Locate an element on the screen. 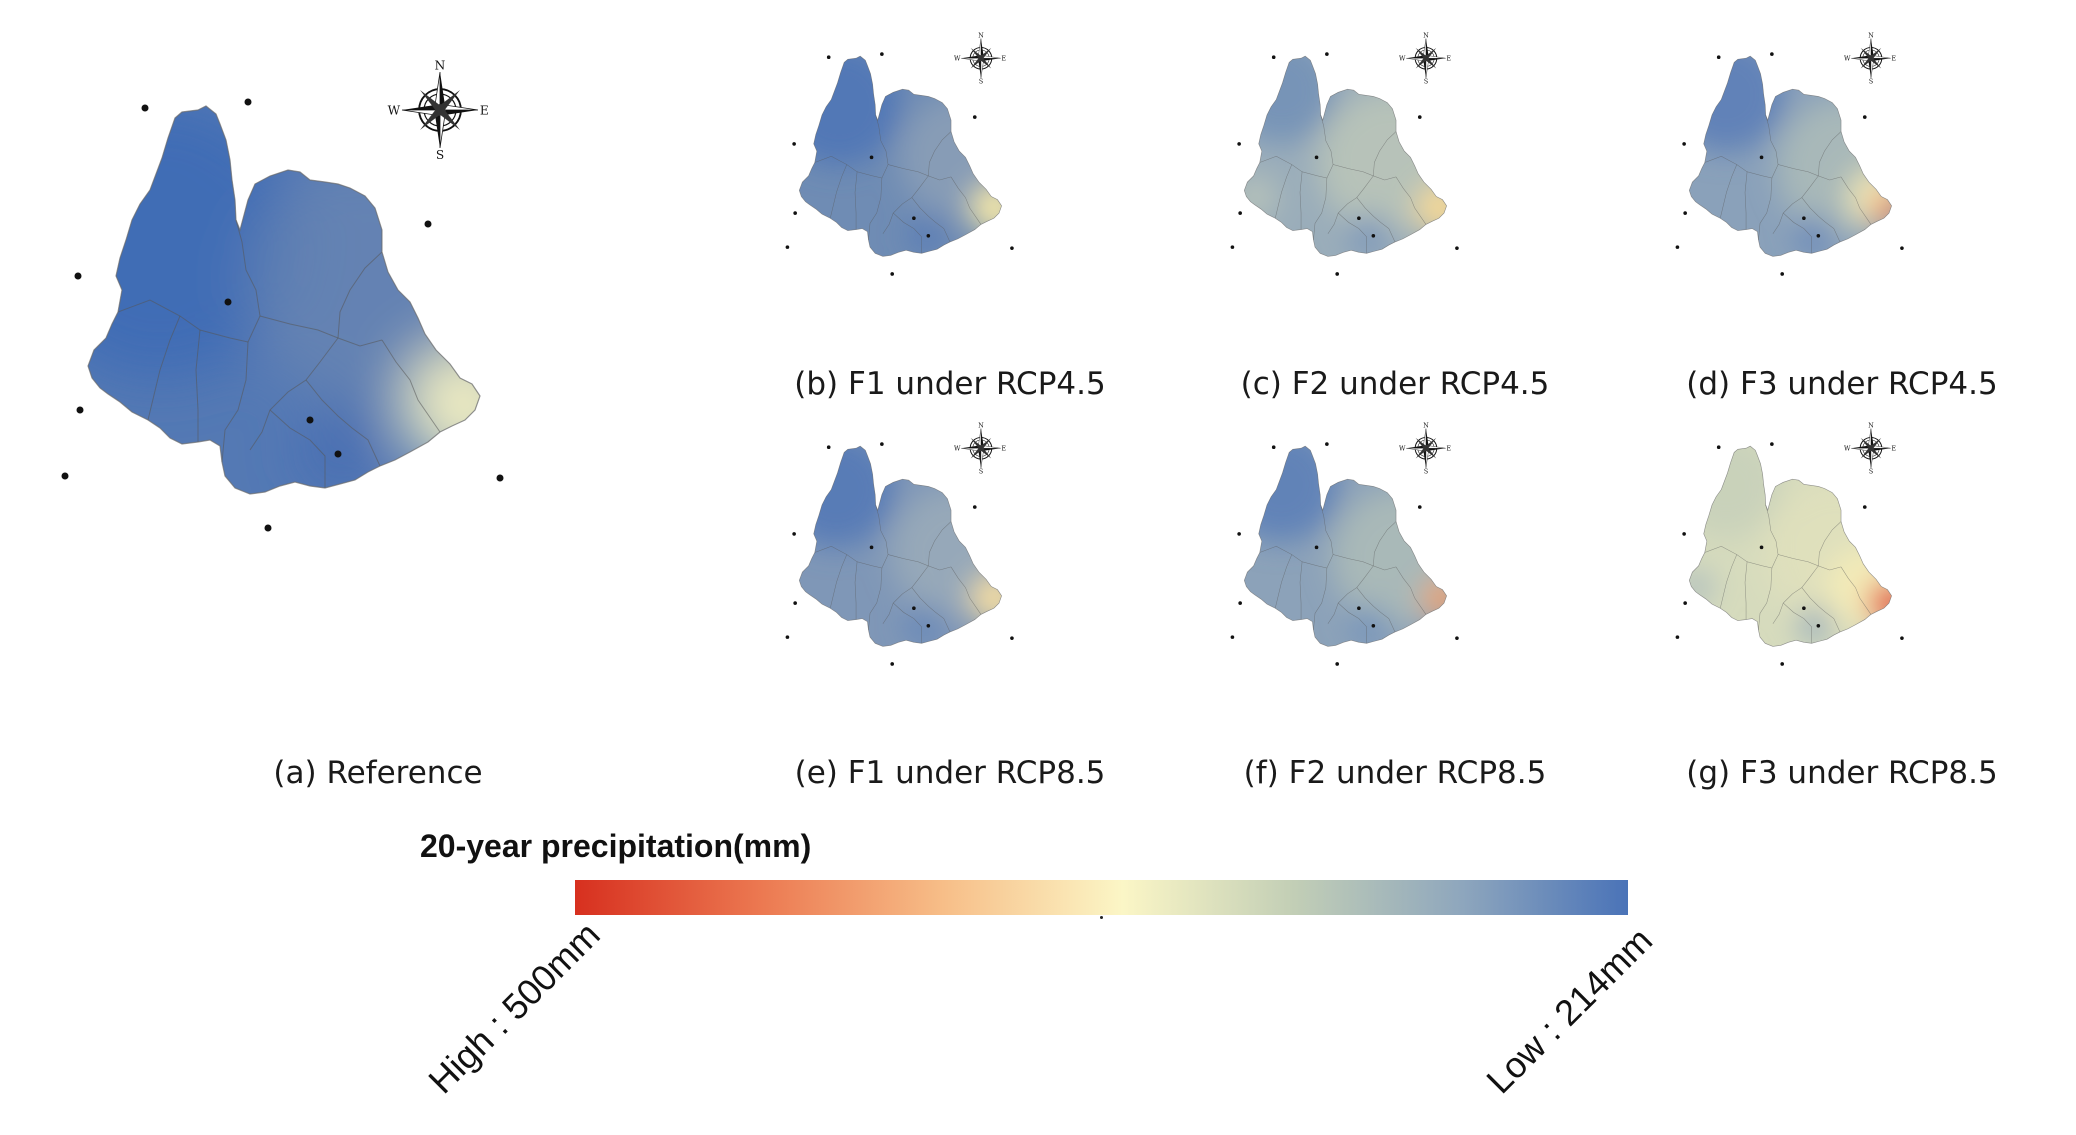  caption-c: (c) F2 under RCP4.5 is located at coordinates (1395, 384).